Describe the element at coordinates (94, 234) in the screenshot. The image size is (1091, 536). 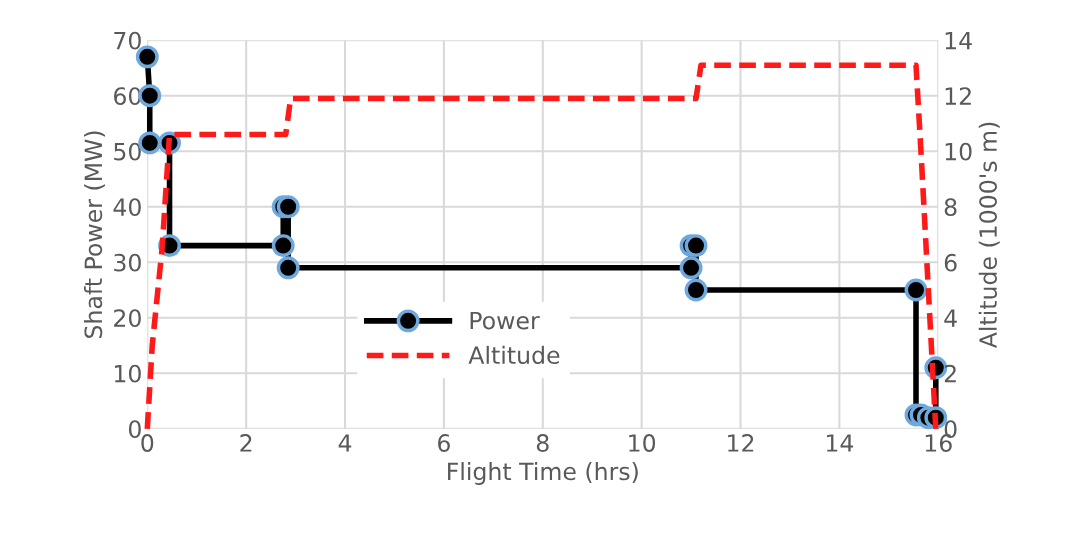
I see `y-axis-title: Shaft Power (MW)` at that location.